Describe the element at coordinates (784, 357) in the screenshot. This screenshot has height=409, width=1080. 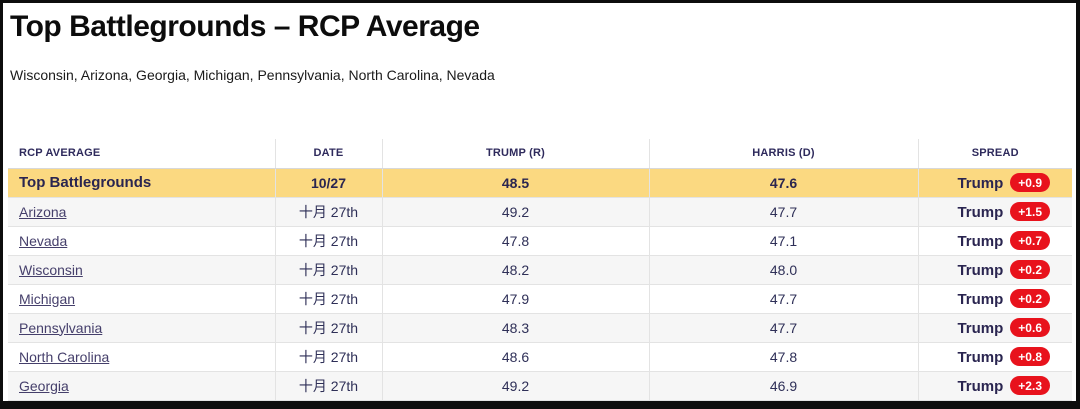
I see `harris-value-cell: 47.8` at that location.